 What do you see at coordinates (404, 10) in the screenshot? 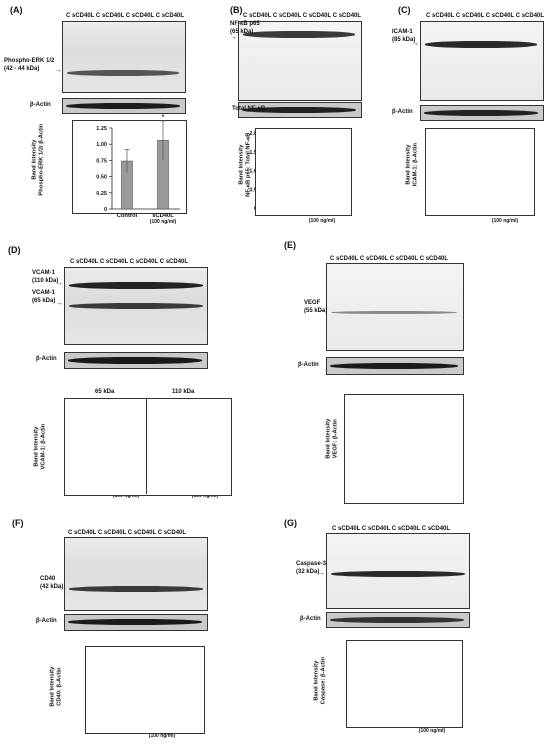
I see `panel-label-c: (C)` at bounding box center [404, 10].